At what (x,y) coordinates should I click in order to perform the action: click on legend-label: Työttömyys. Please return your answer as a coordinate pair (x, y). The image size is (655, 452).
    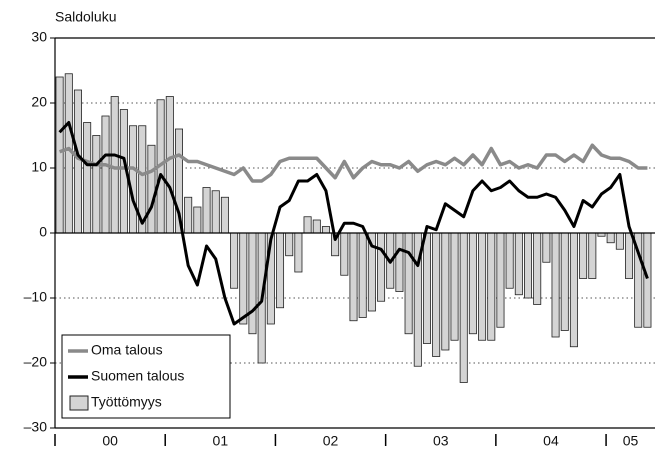
    Looking at the image, I should click on (126, 402).